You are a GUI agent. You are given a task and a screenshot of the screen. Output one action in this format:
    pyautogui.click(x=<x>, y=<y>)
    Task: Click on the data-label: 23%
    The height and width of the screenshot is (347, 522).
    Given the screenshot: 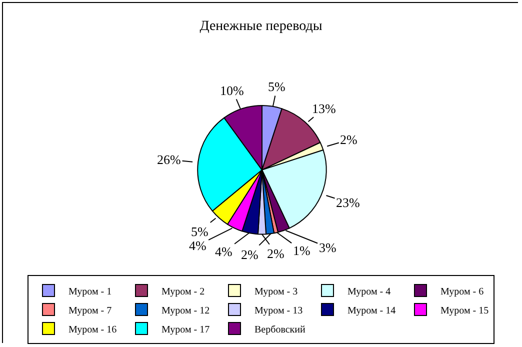 What is the action you would take?
    pyautogui.click(x=348, y=202)
    